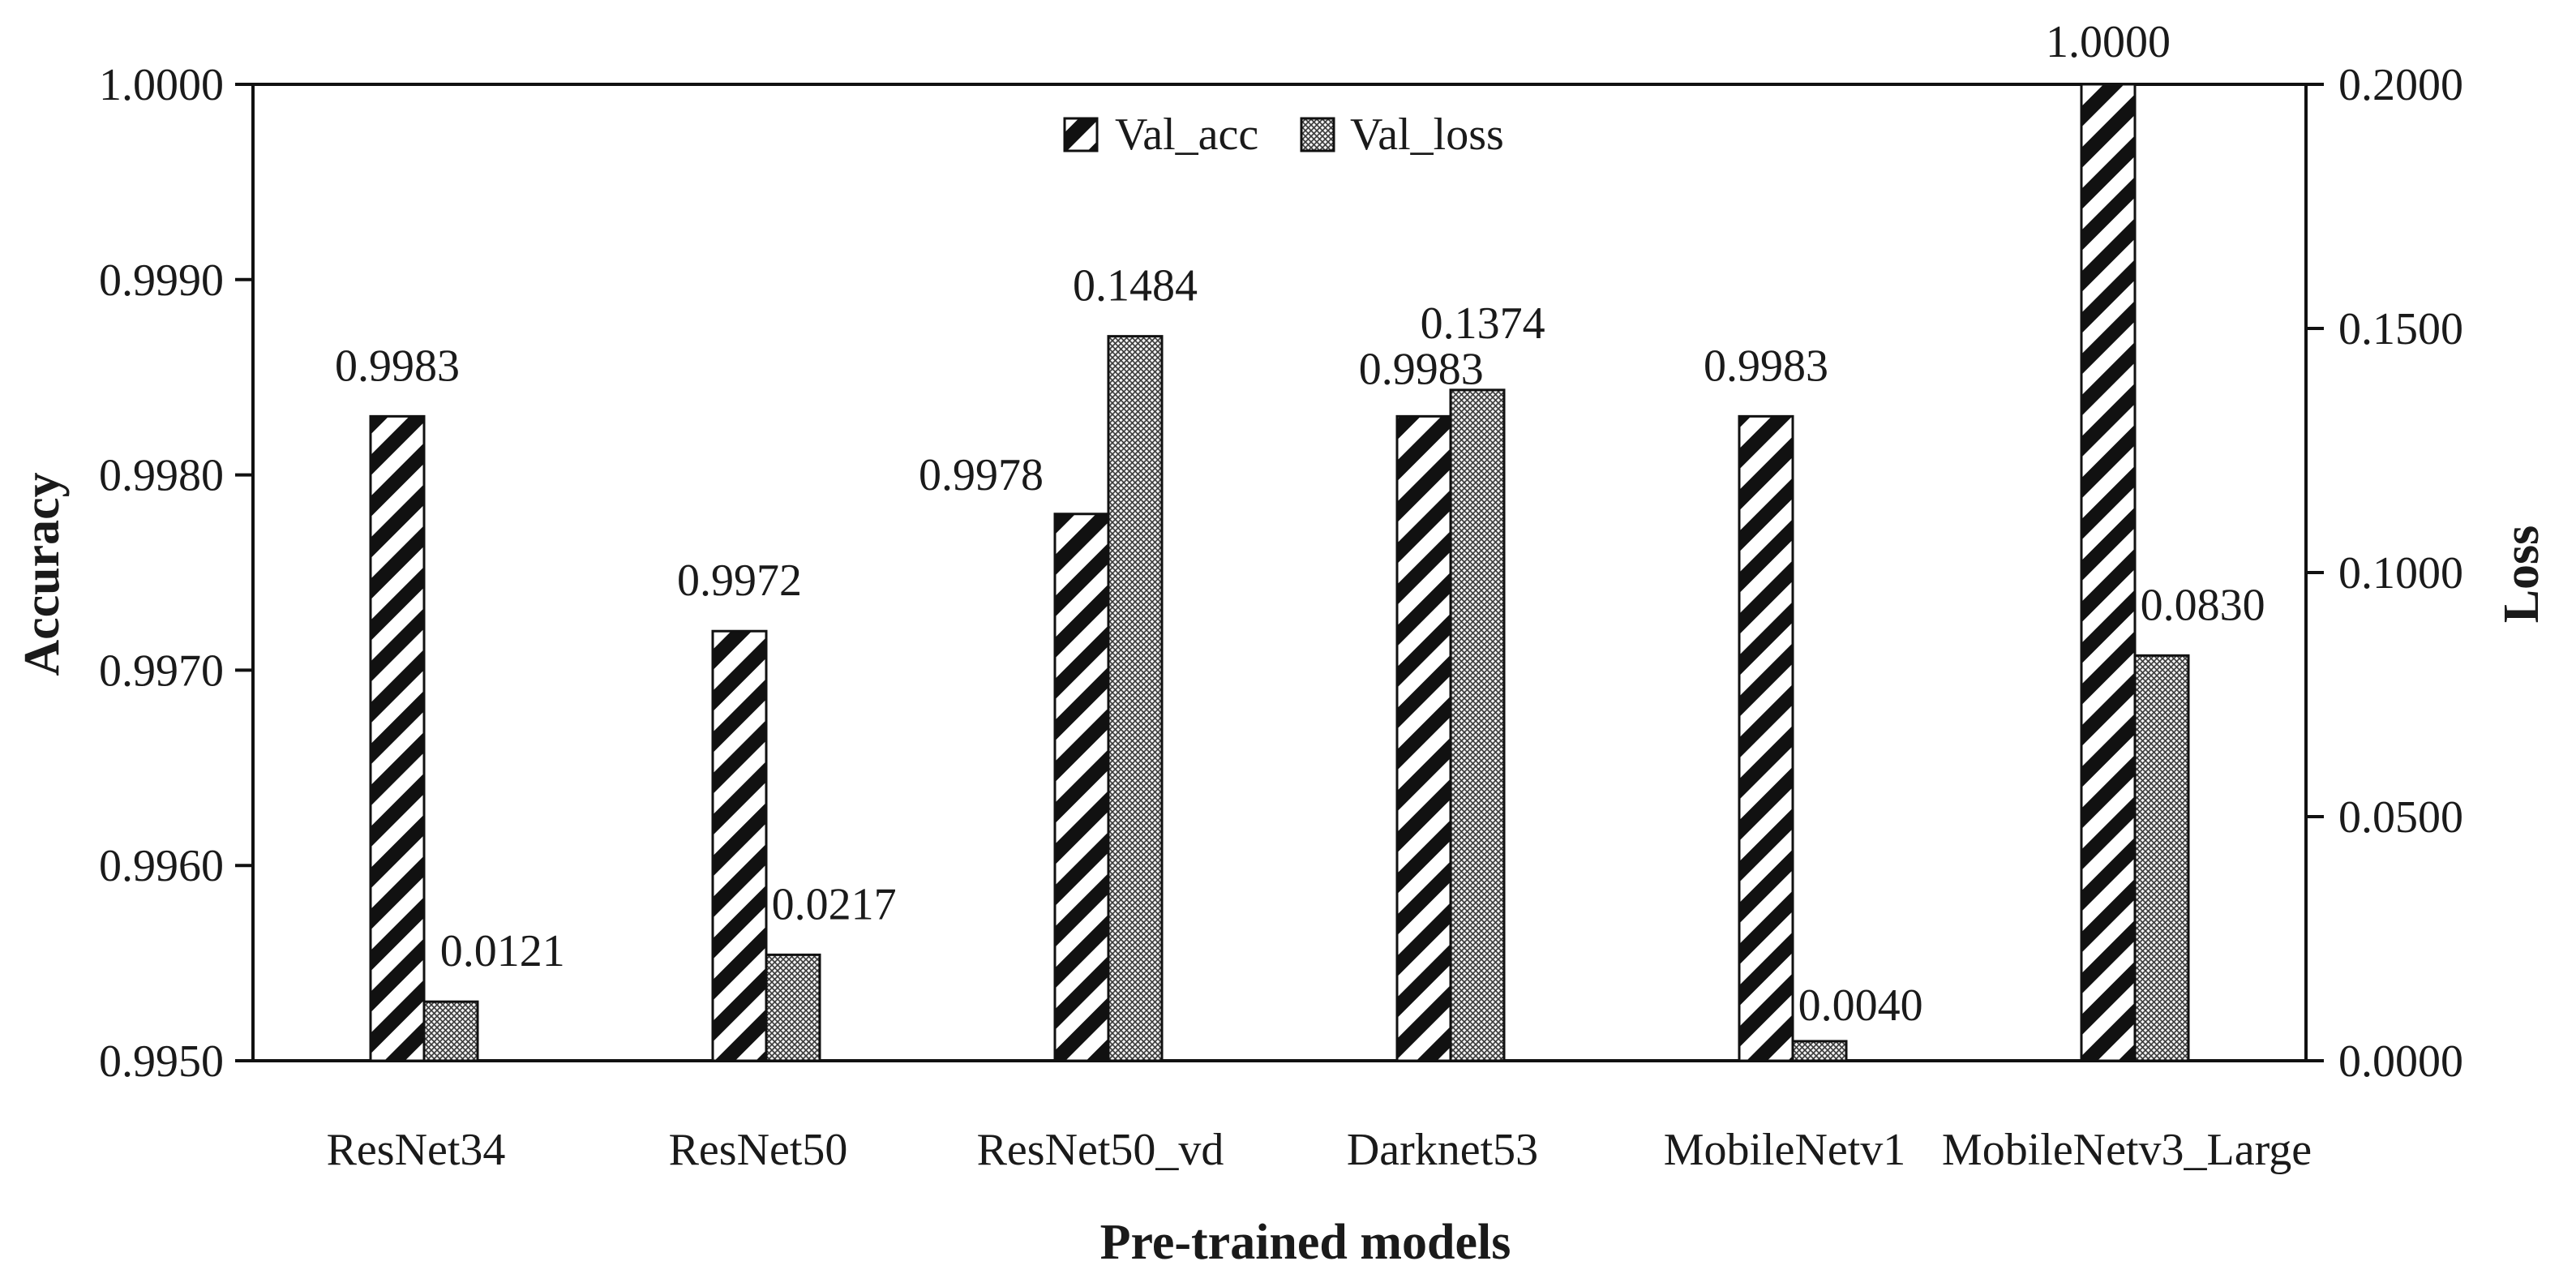 This screenshot has height=1287, width=2576. What do you see at coordinates (2108, 42) in the screenshot?
I see `data-label-val-acc-mobilenetv3-large: 1.0000` at bounding box center [2108, 42].